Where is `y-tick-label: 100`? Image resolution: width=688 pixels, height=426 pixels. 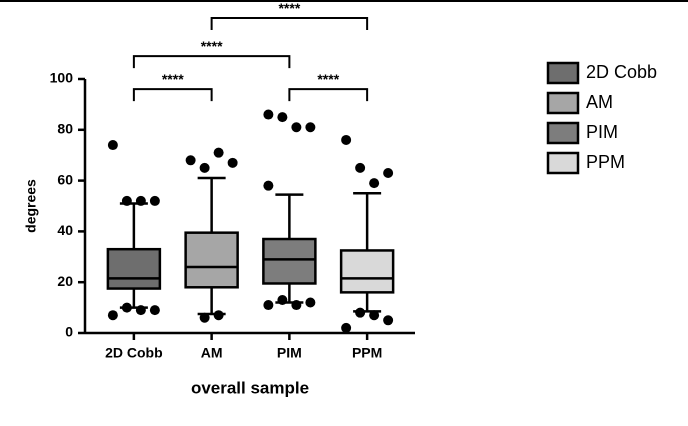 y-tick-label: 100 is located at coordinates (62, 78).